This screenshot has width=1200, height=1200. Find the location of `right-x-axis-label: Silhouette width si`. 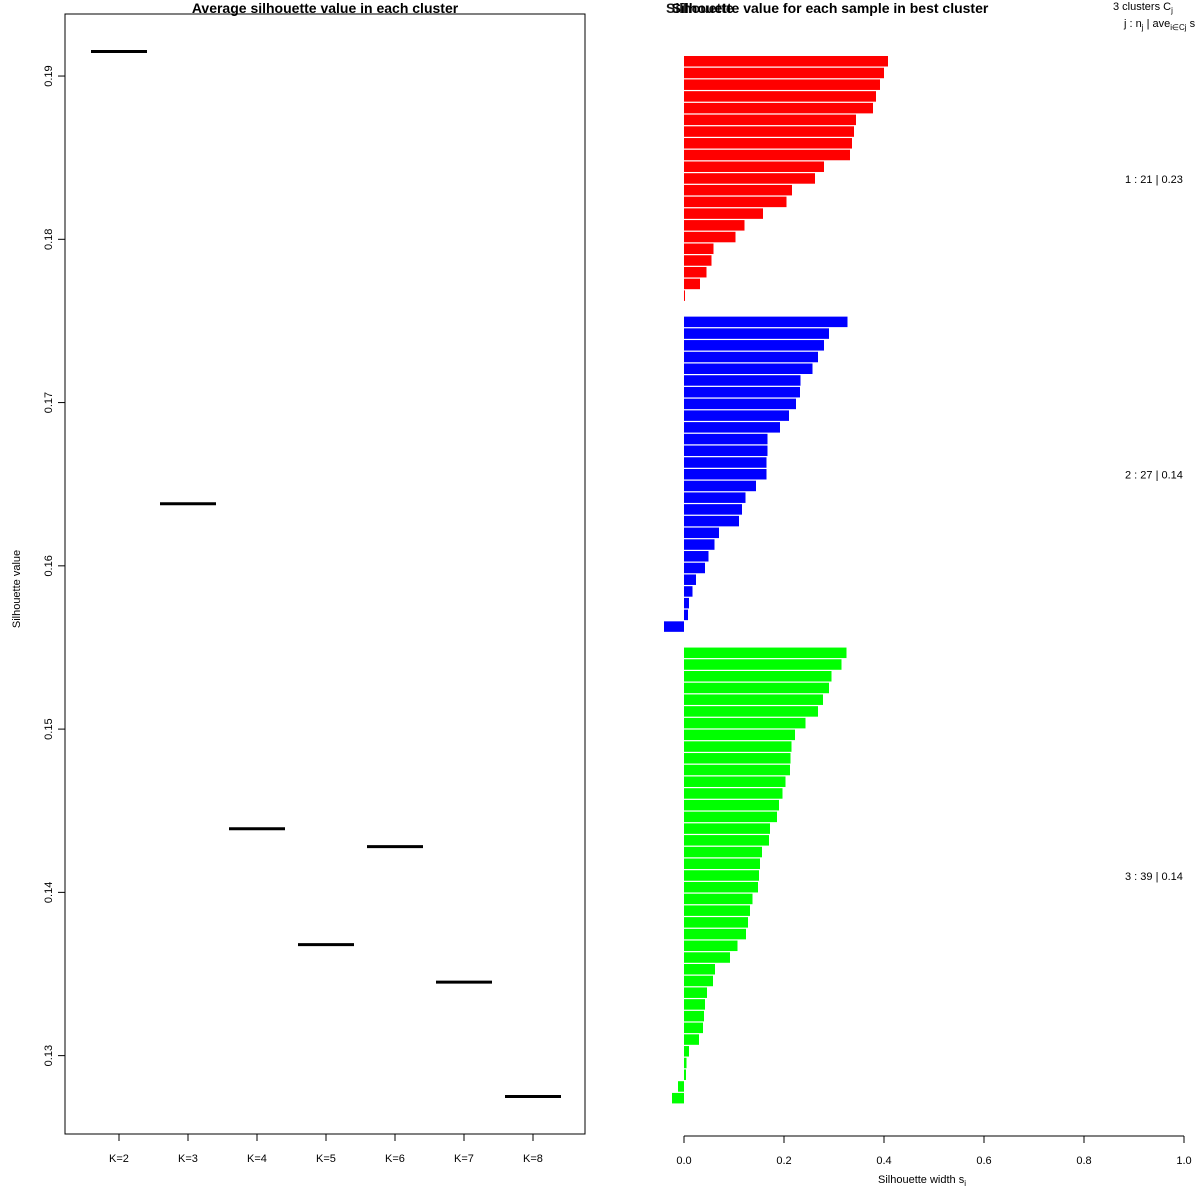

right-x-axis-label: Silhouette width si is located at coordinates (922, 1181).